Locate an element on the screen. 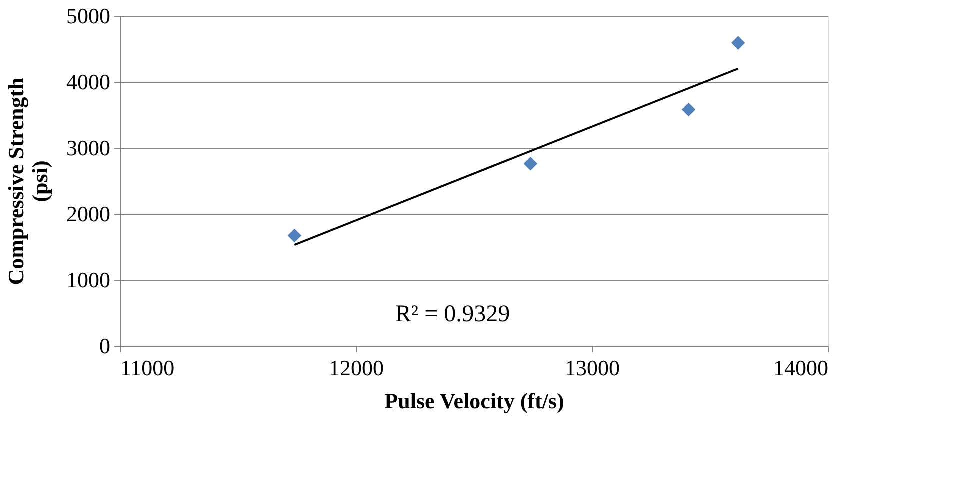 The width and height of the screenshot is (963, 485). y-tick-label: 5000 is located at coordinates (88, 16).